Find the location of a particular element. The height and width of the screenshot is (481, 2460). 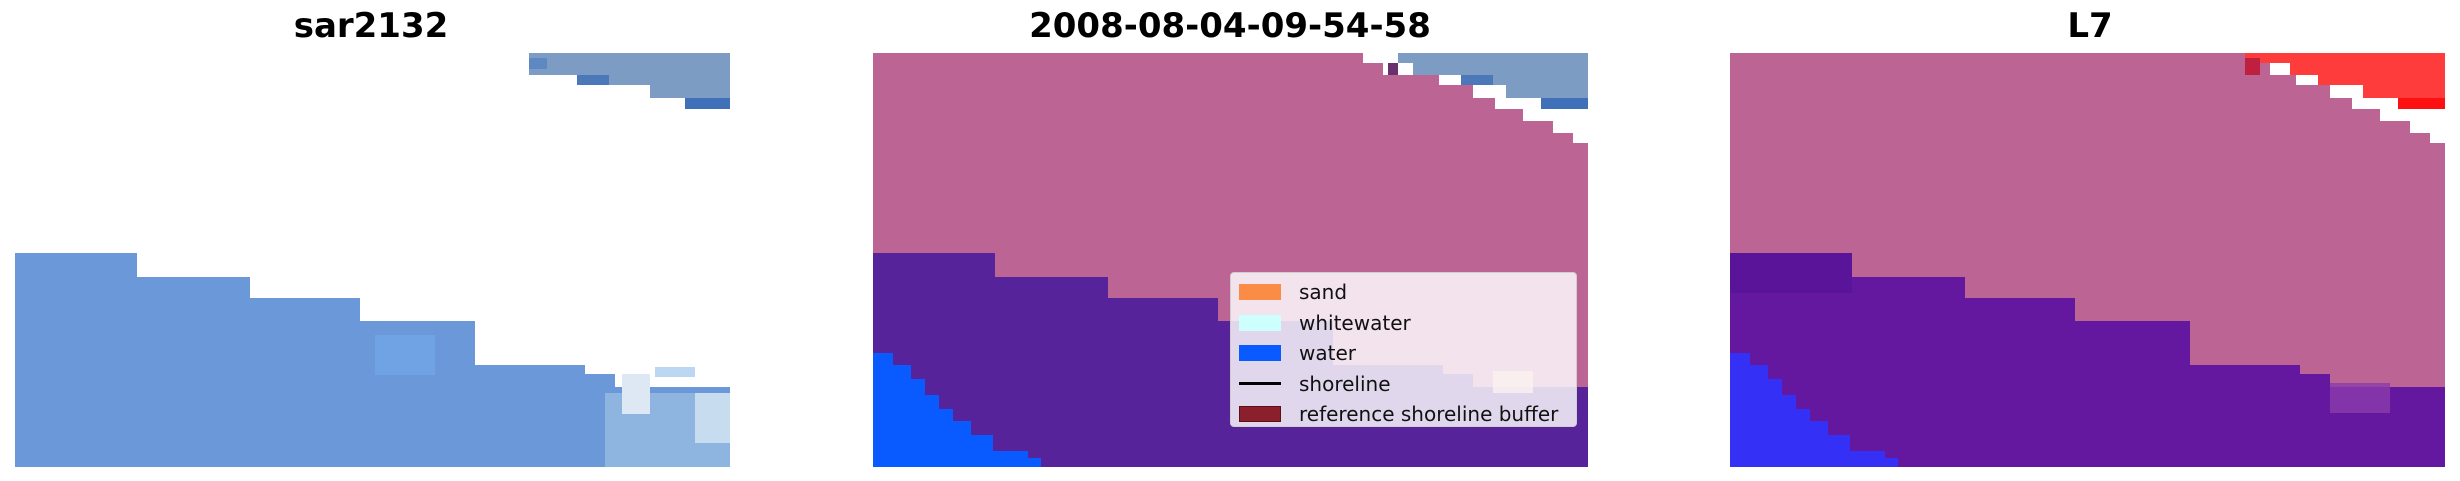

reference-buffer-swatch is located at coordinates (1260, 414).